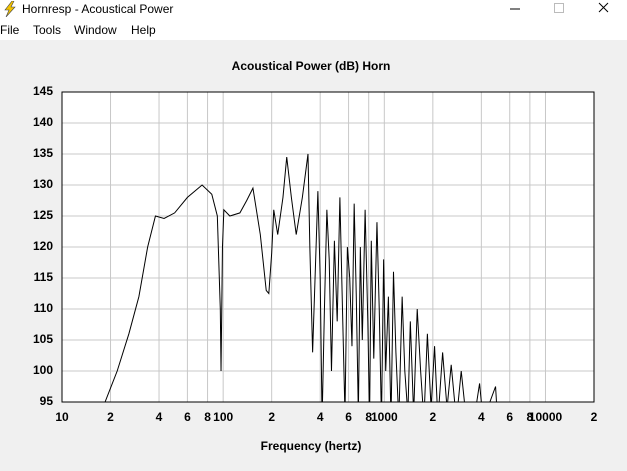 This screenshot has height=471, width=627. What do you see at coordinates (43, 122) in the screenshot?
I see `y-tick-label: 140` at bounding box center [43, 122].